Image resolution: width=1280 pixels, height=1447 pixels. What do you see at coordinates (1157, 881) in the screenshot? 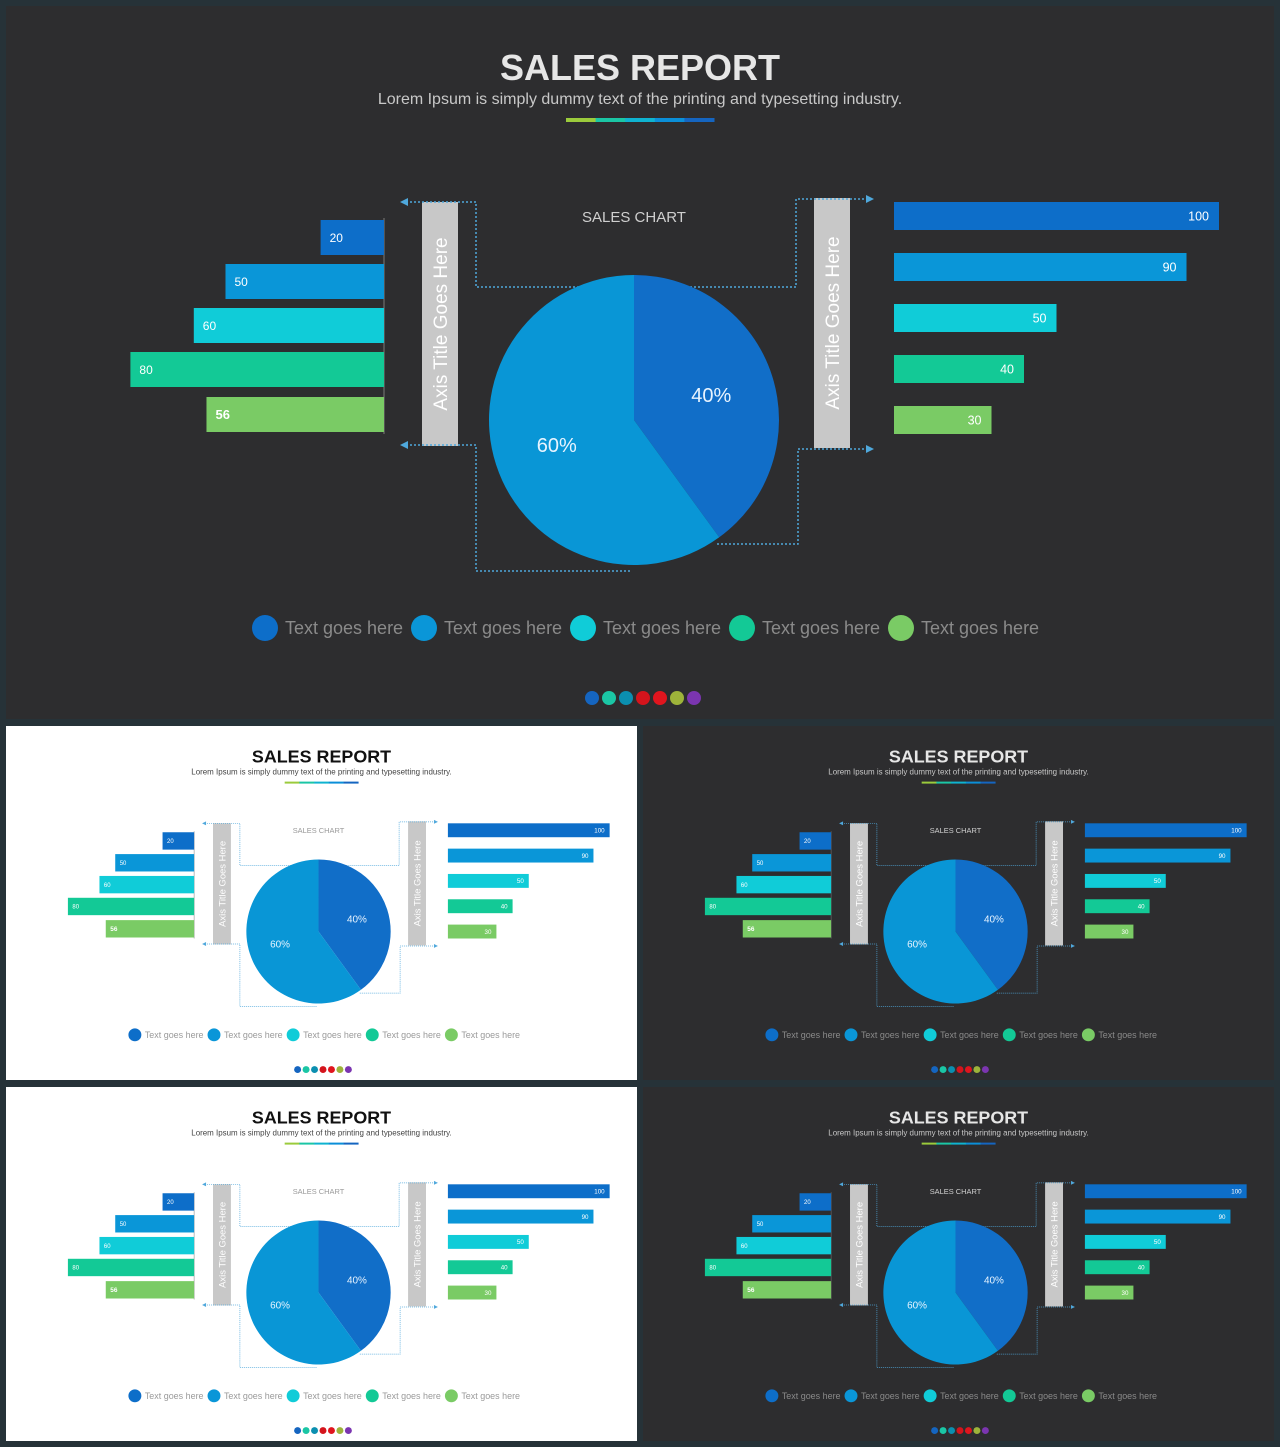
I see `right-bar-label: 50` at bounding box center [1157, 881].